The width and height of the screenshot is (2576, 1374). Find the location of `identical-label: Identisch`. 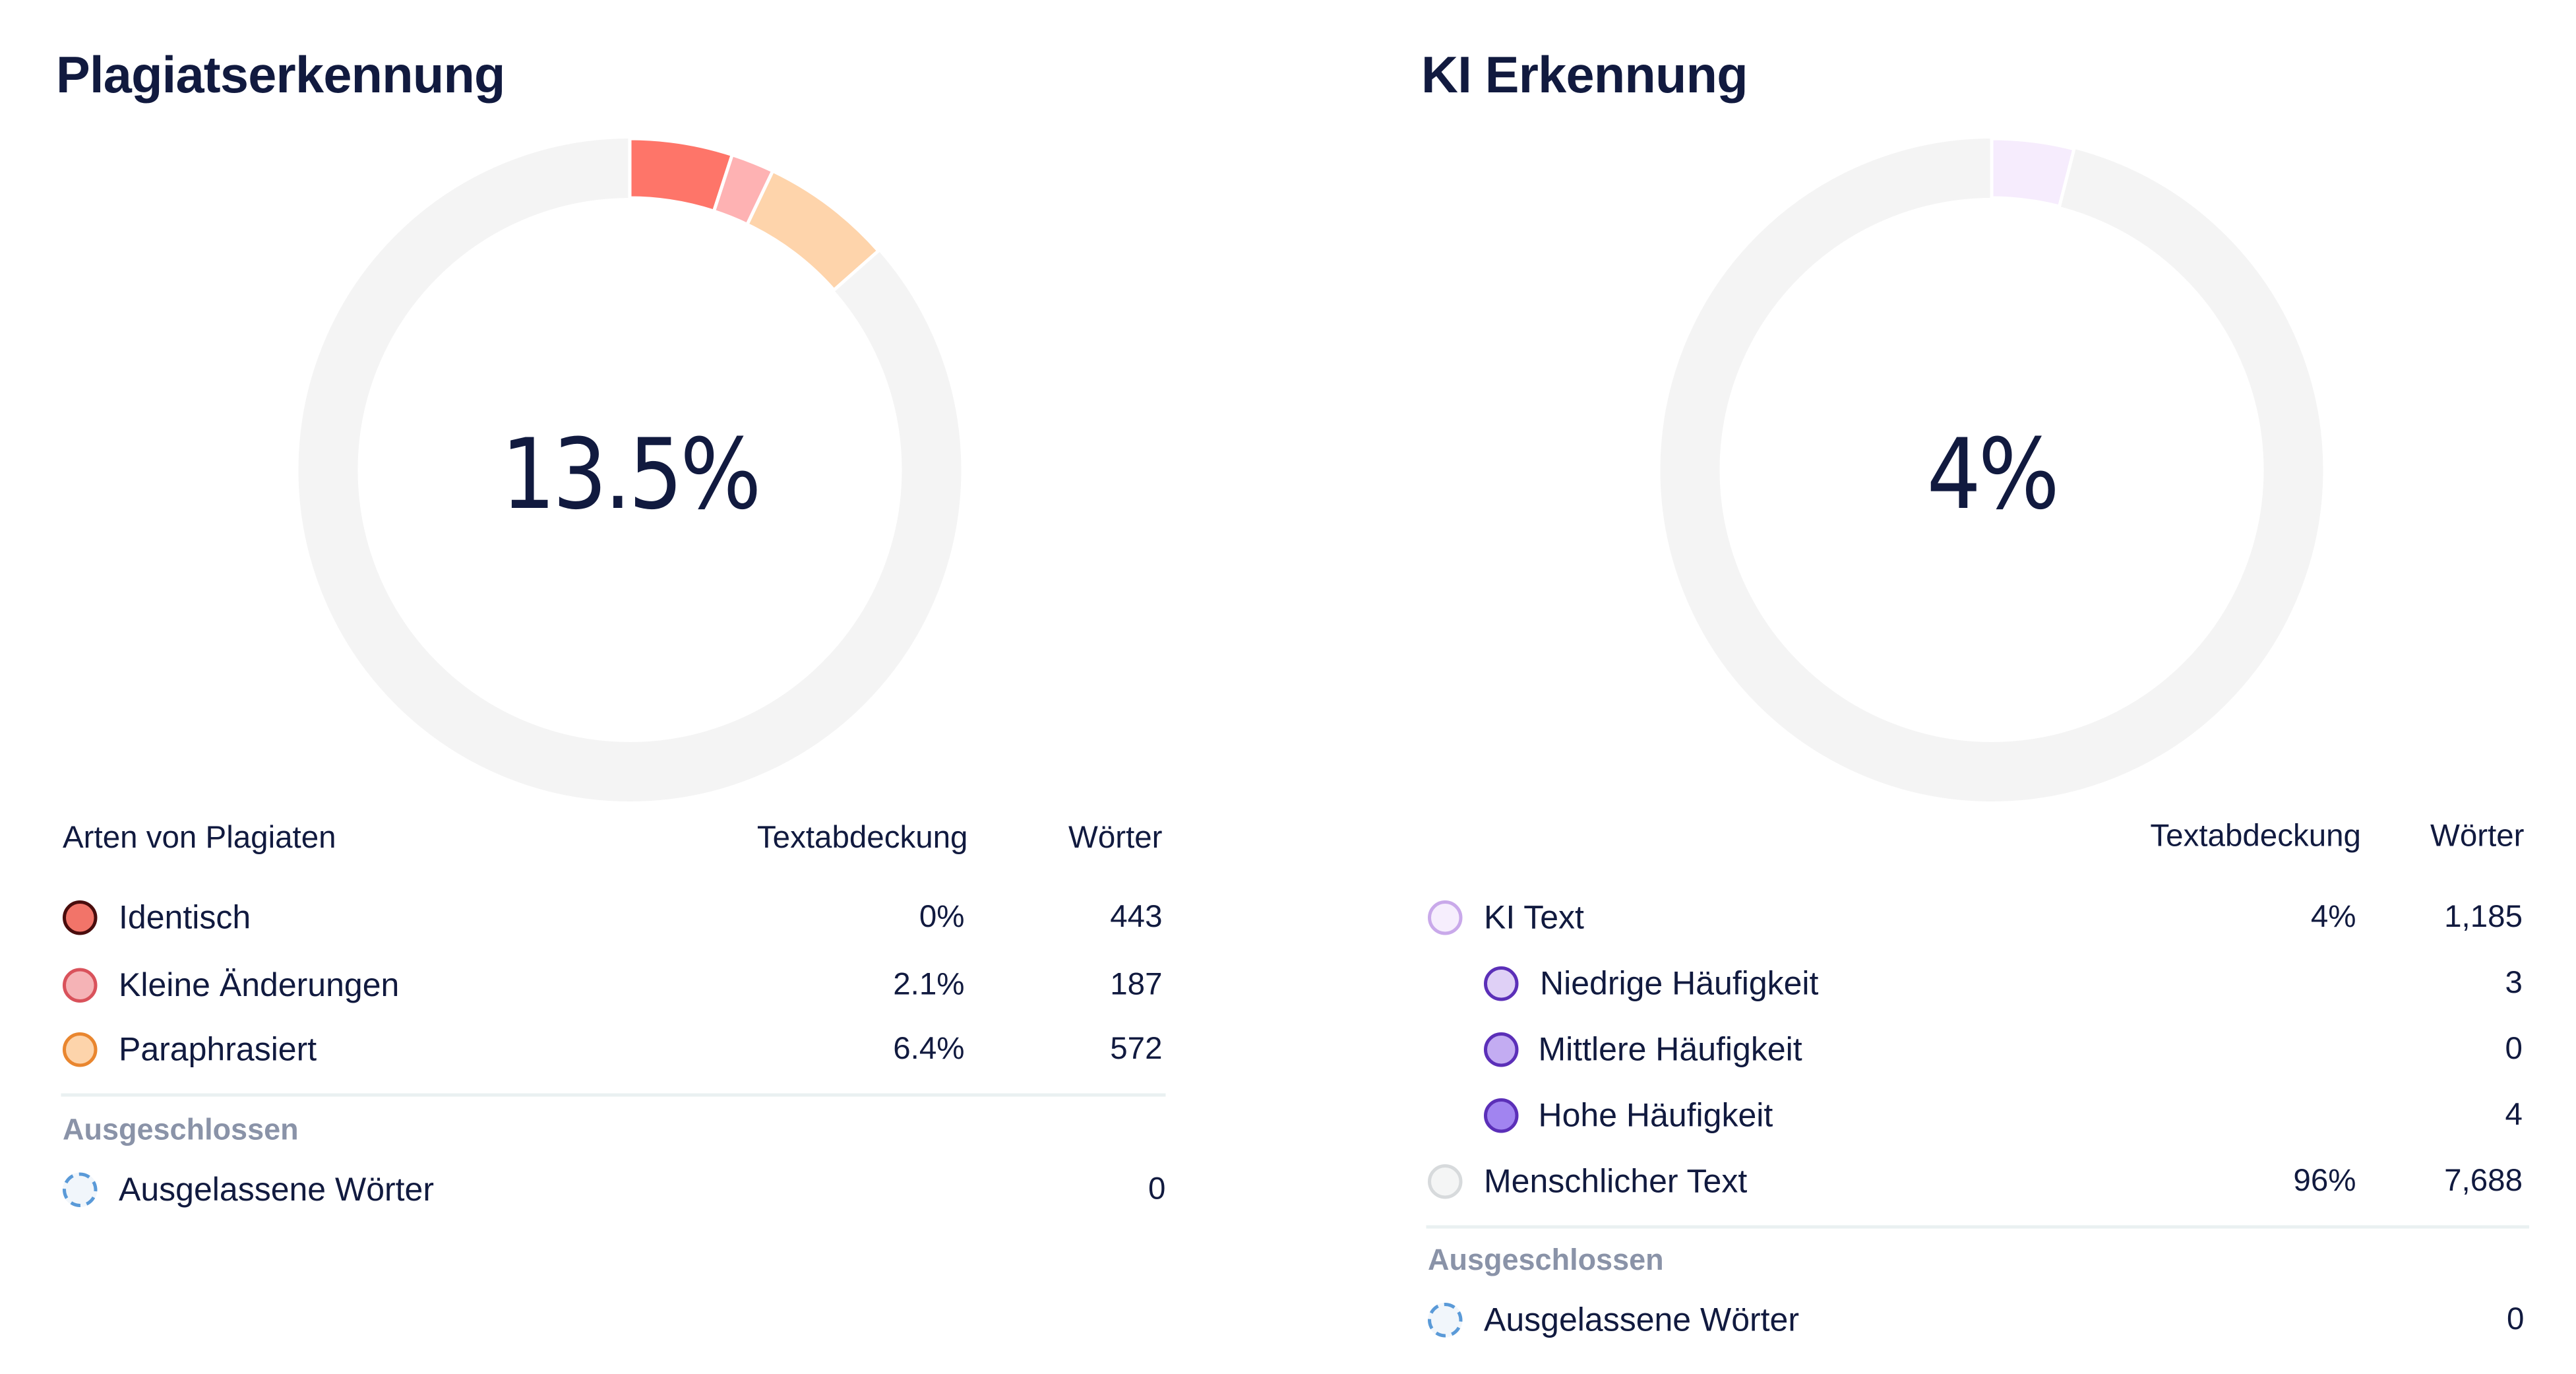

identical-label: Identisch is located at coordinates (185, 918).